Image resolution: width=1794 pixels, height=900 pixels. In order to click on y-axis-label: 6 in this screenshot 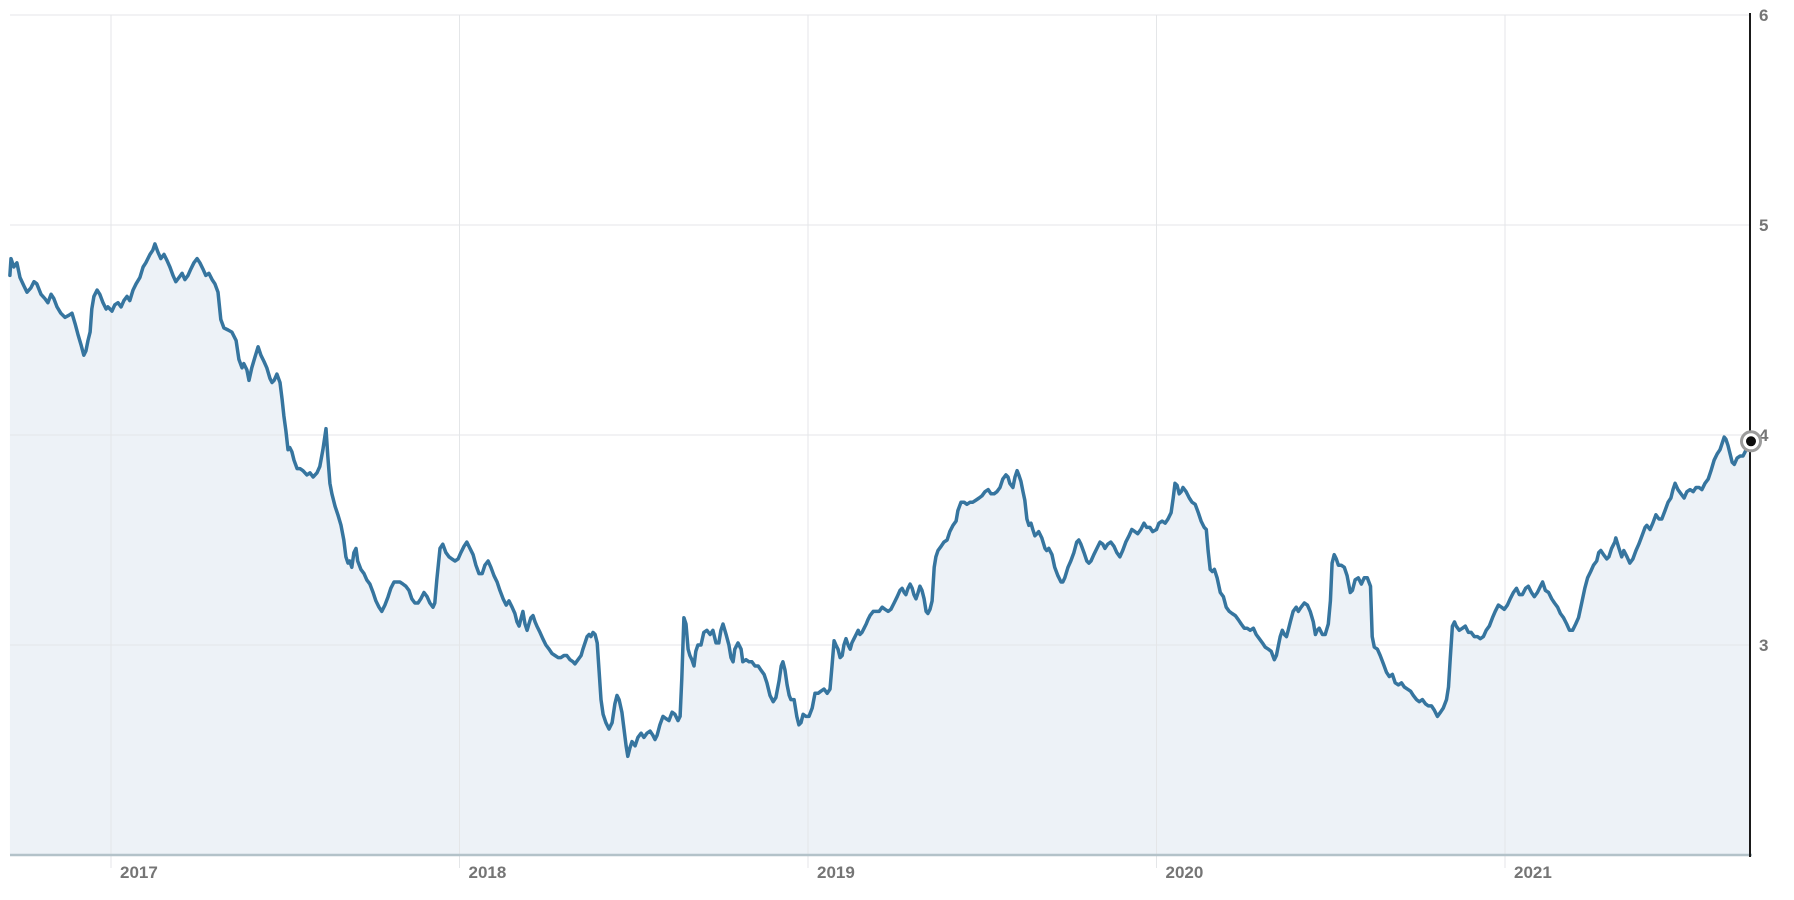, I will do `click(1763, 15)`.